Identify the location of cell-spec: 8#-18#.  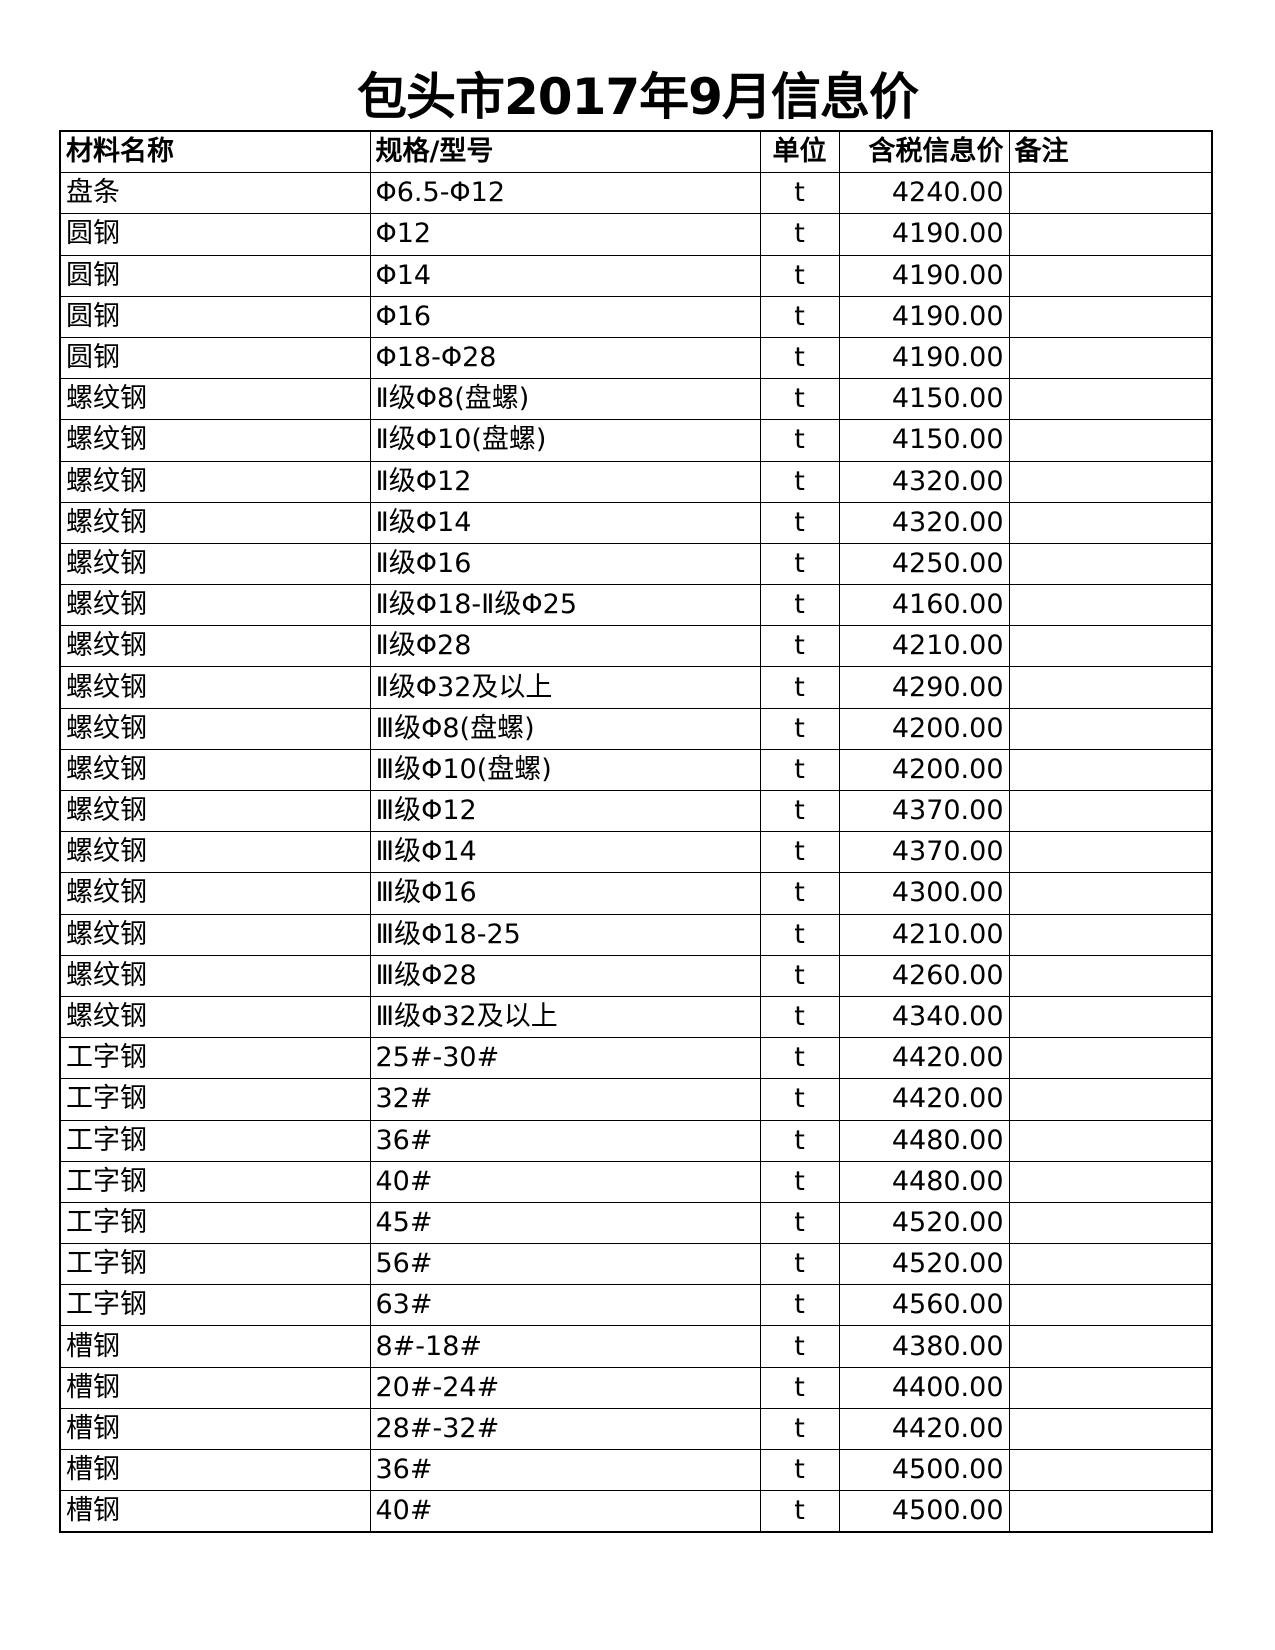
(565, 1346).